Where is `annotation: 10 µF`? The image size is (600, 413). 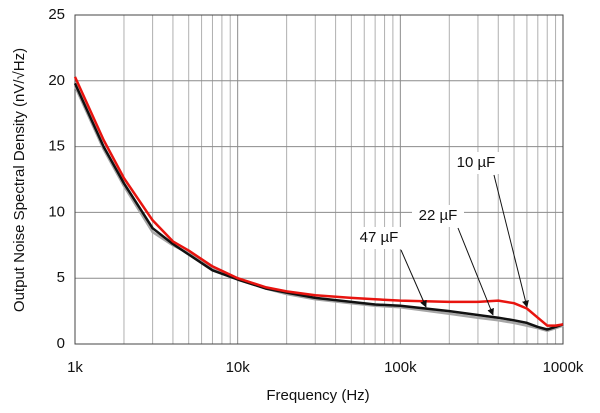 annotation: 10 µF is located at coordinates (476, 162).